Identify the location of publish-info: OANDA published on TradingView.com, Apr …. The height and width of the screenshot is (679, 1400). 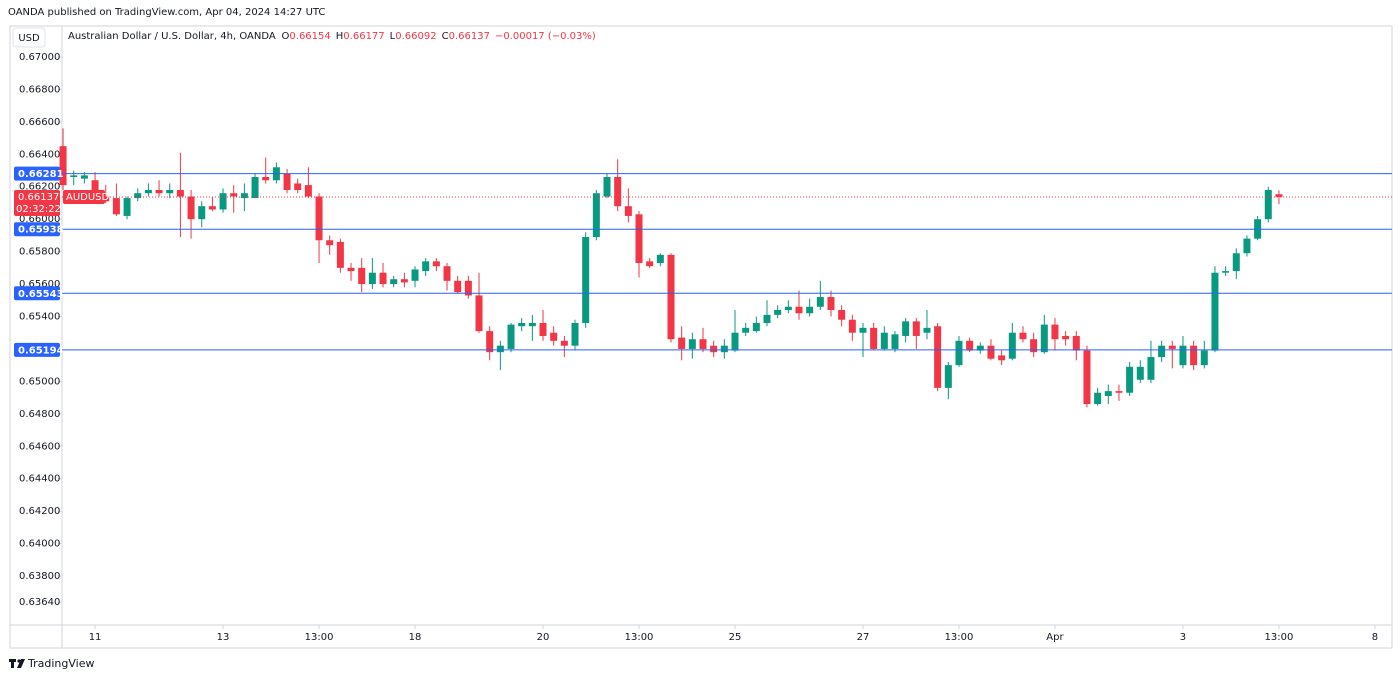
(166, 12).